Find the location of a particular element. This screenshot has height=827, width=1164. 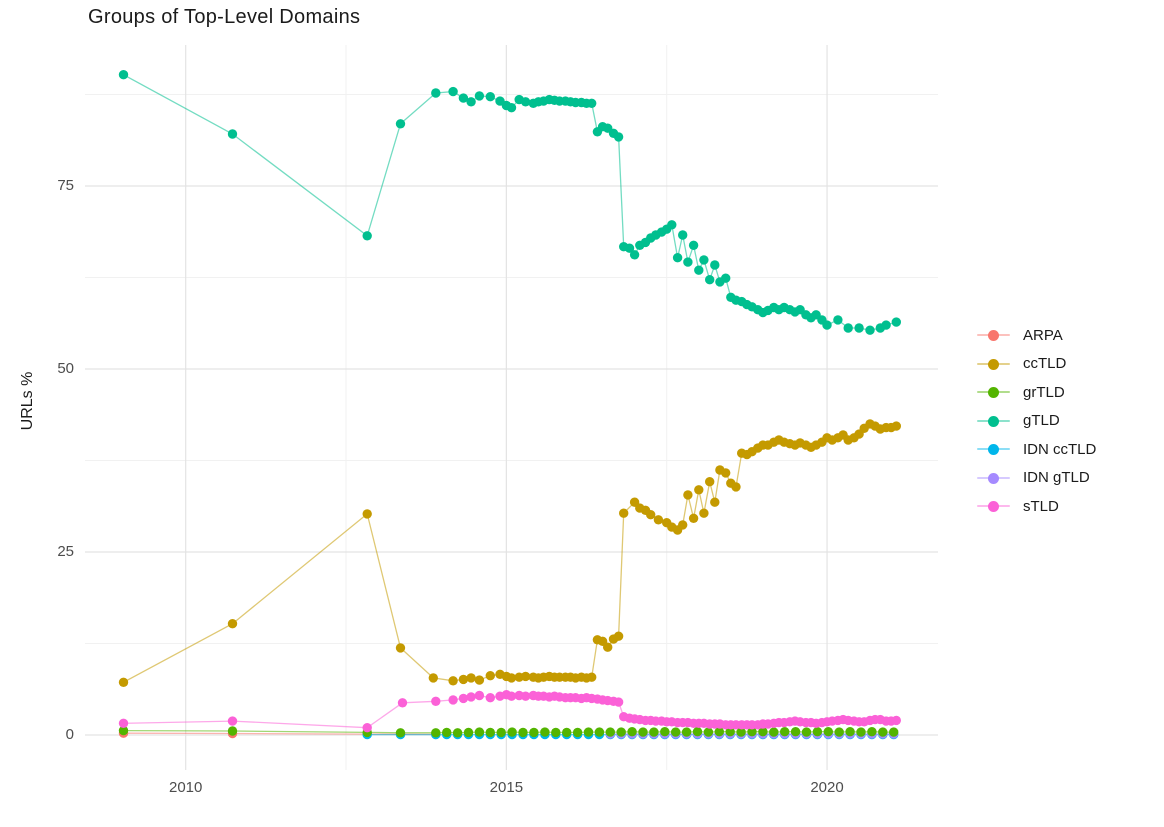

chart-title: Groups of Top-Level Domains is located at coordinates (224, 17).